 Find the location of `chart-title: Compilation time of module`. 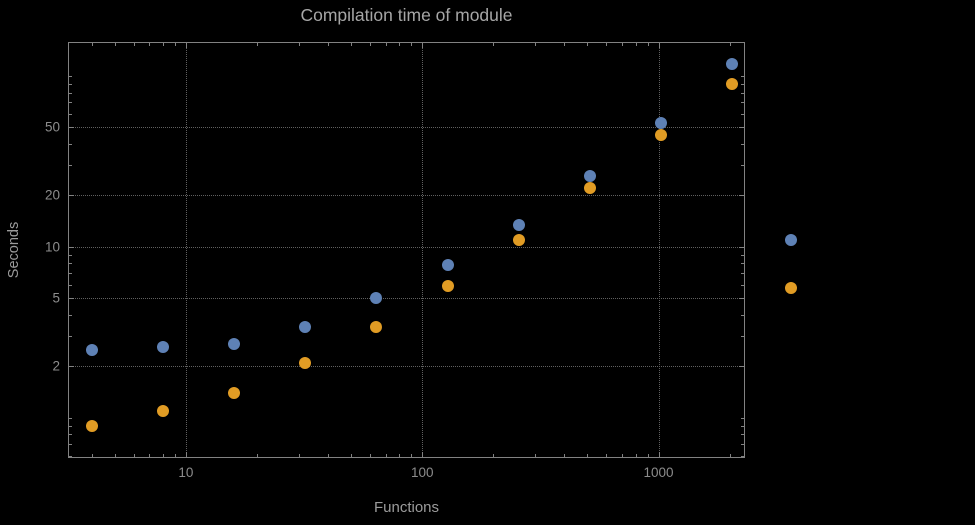

chart-title: Compilation time of module is located at coordinates (406, 15).